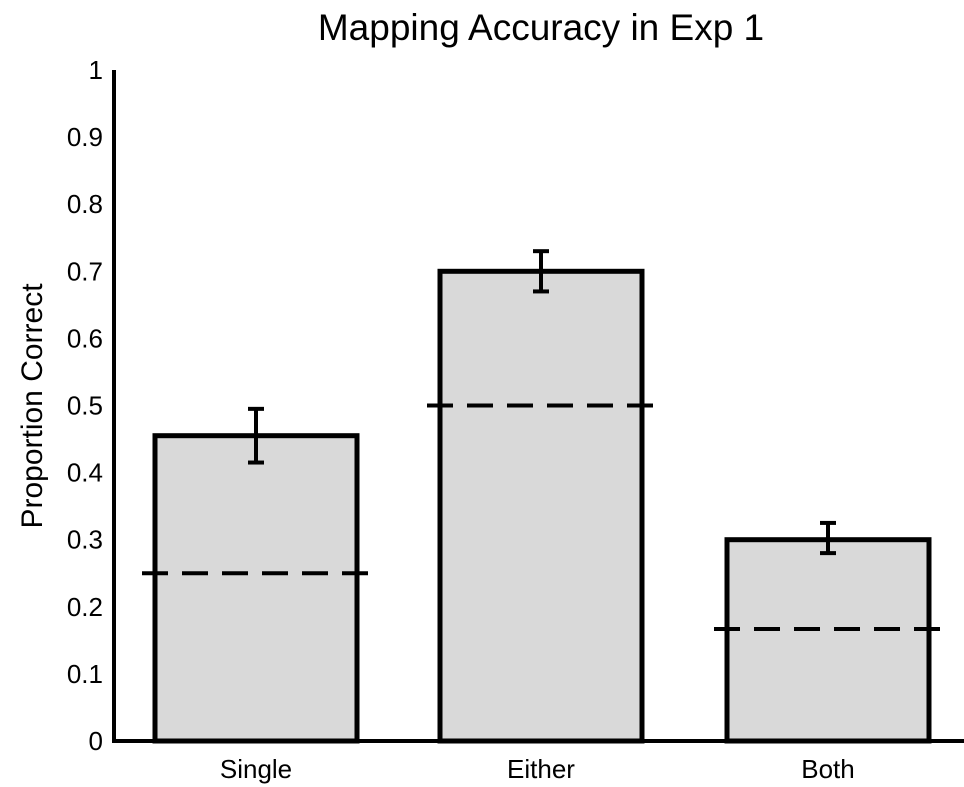 The height and width of the screenshot is (787, 964). Describe the element at coordinates (541, 271) in the screenshot. I see `error-bar-either` at that location.